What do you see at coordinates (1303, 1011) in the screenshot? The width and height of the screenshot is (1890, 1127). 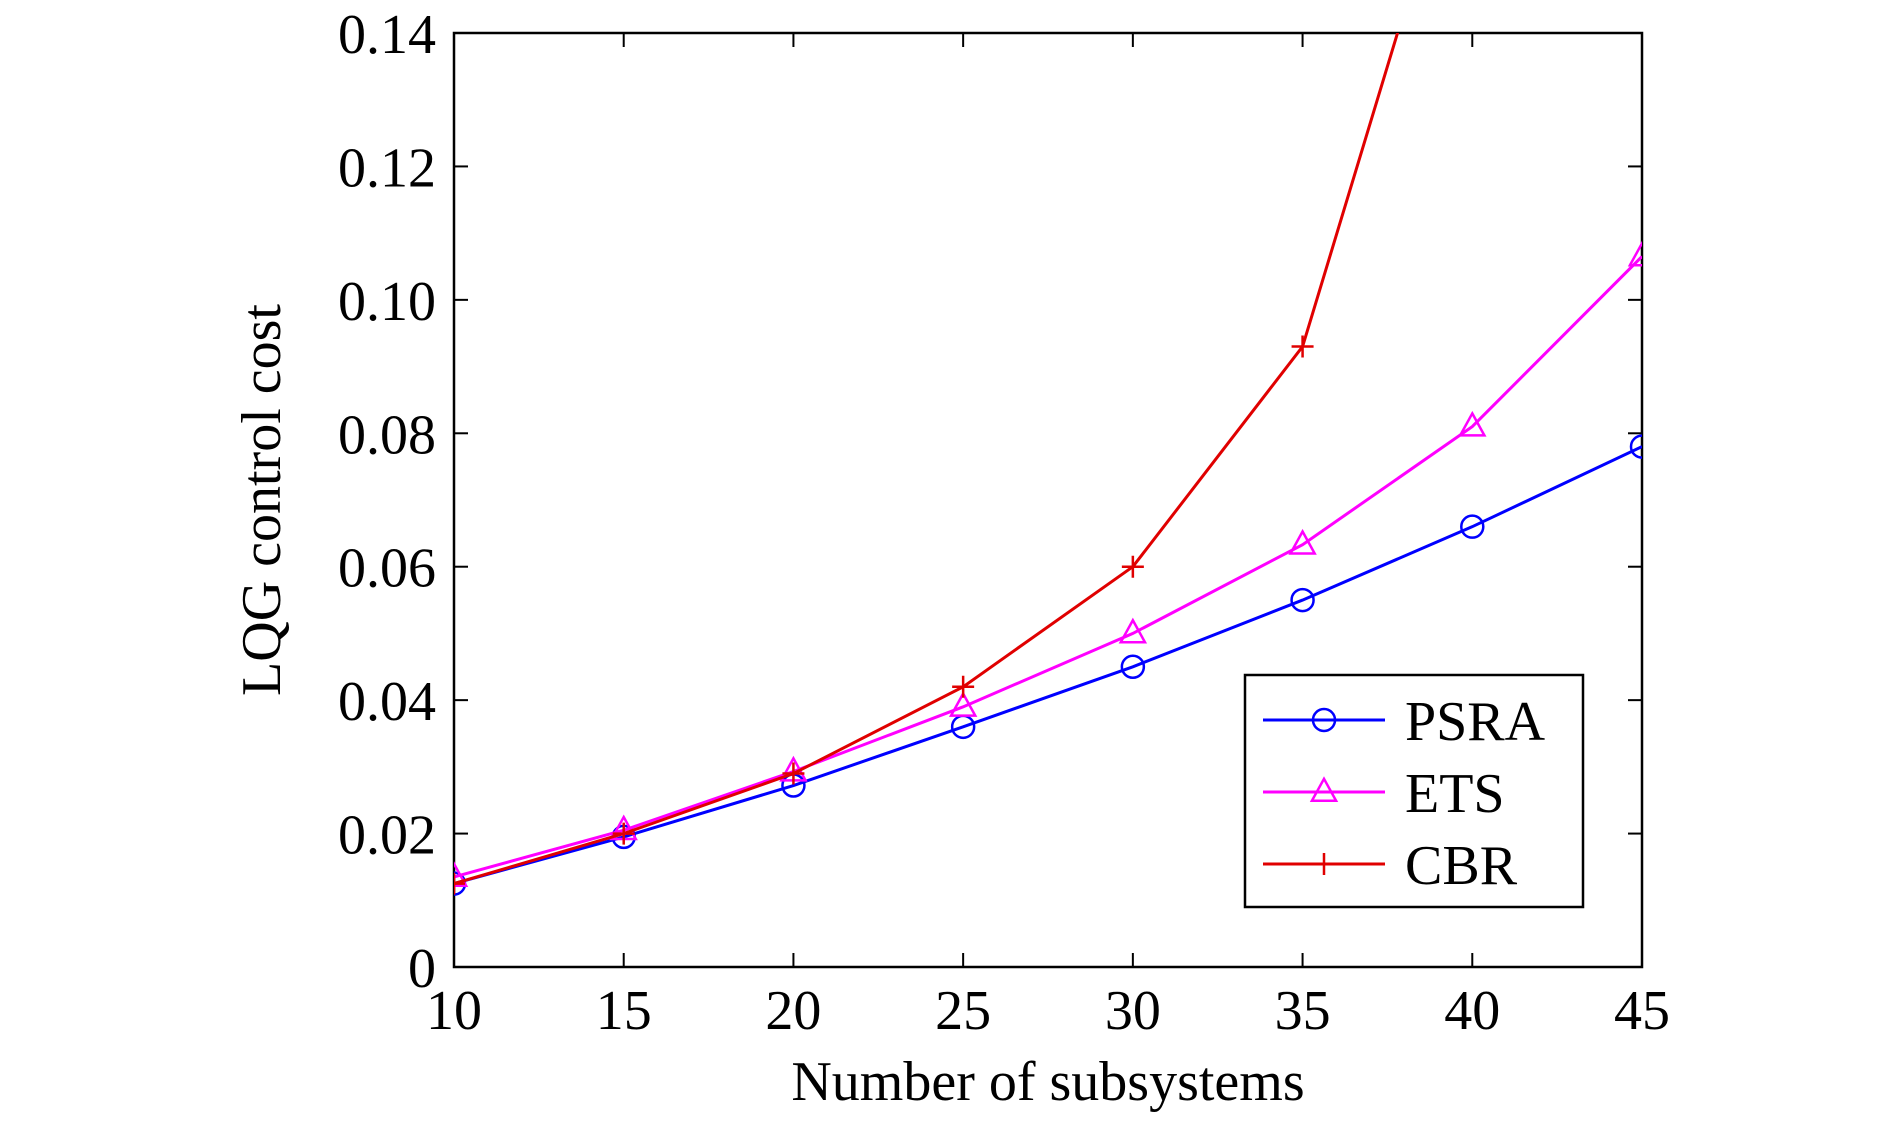 I see `x-tick-label: 35` at bounding box center [1303, 1011].